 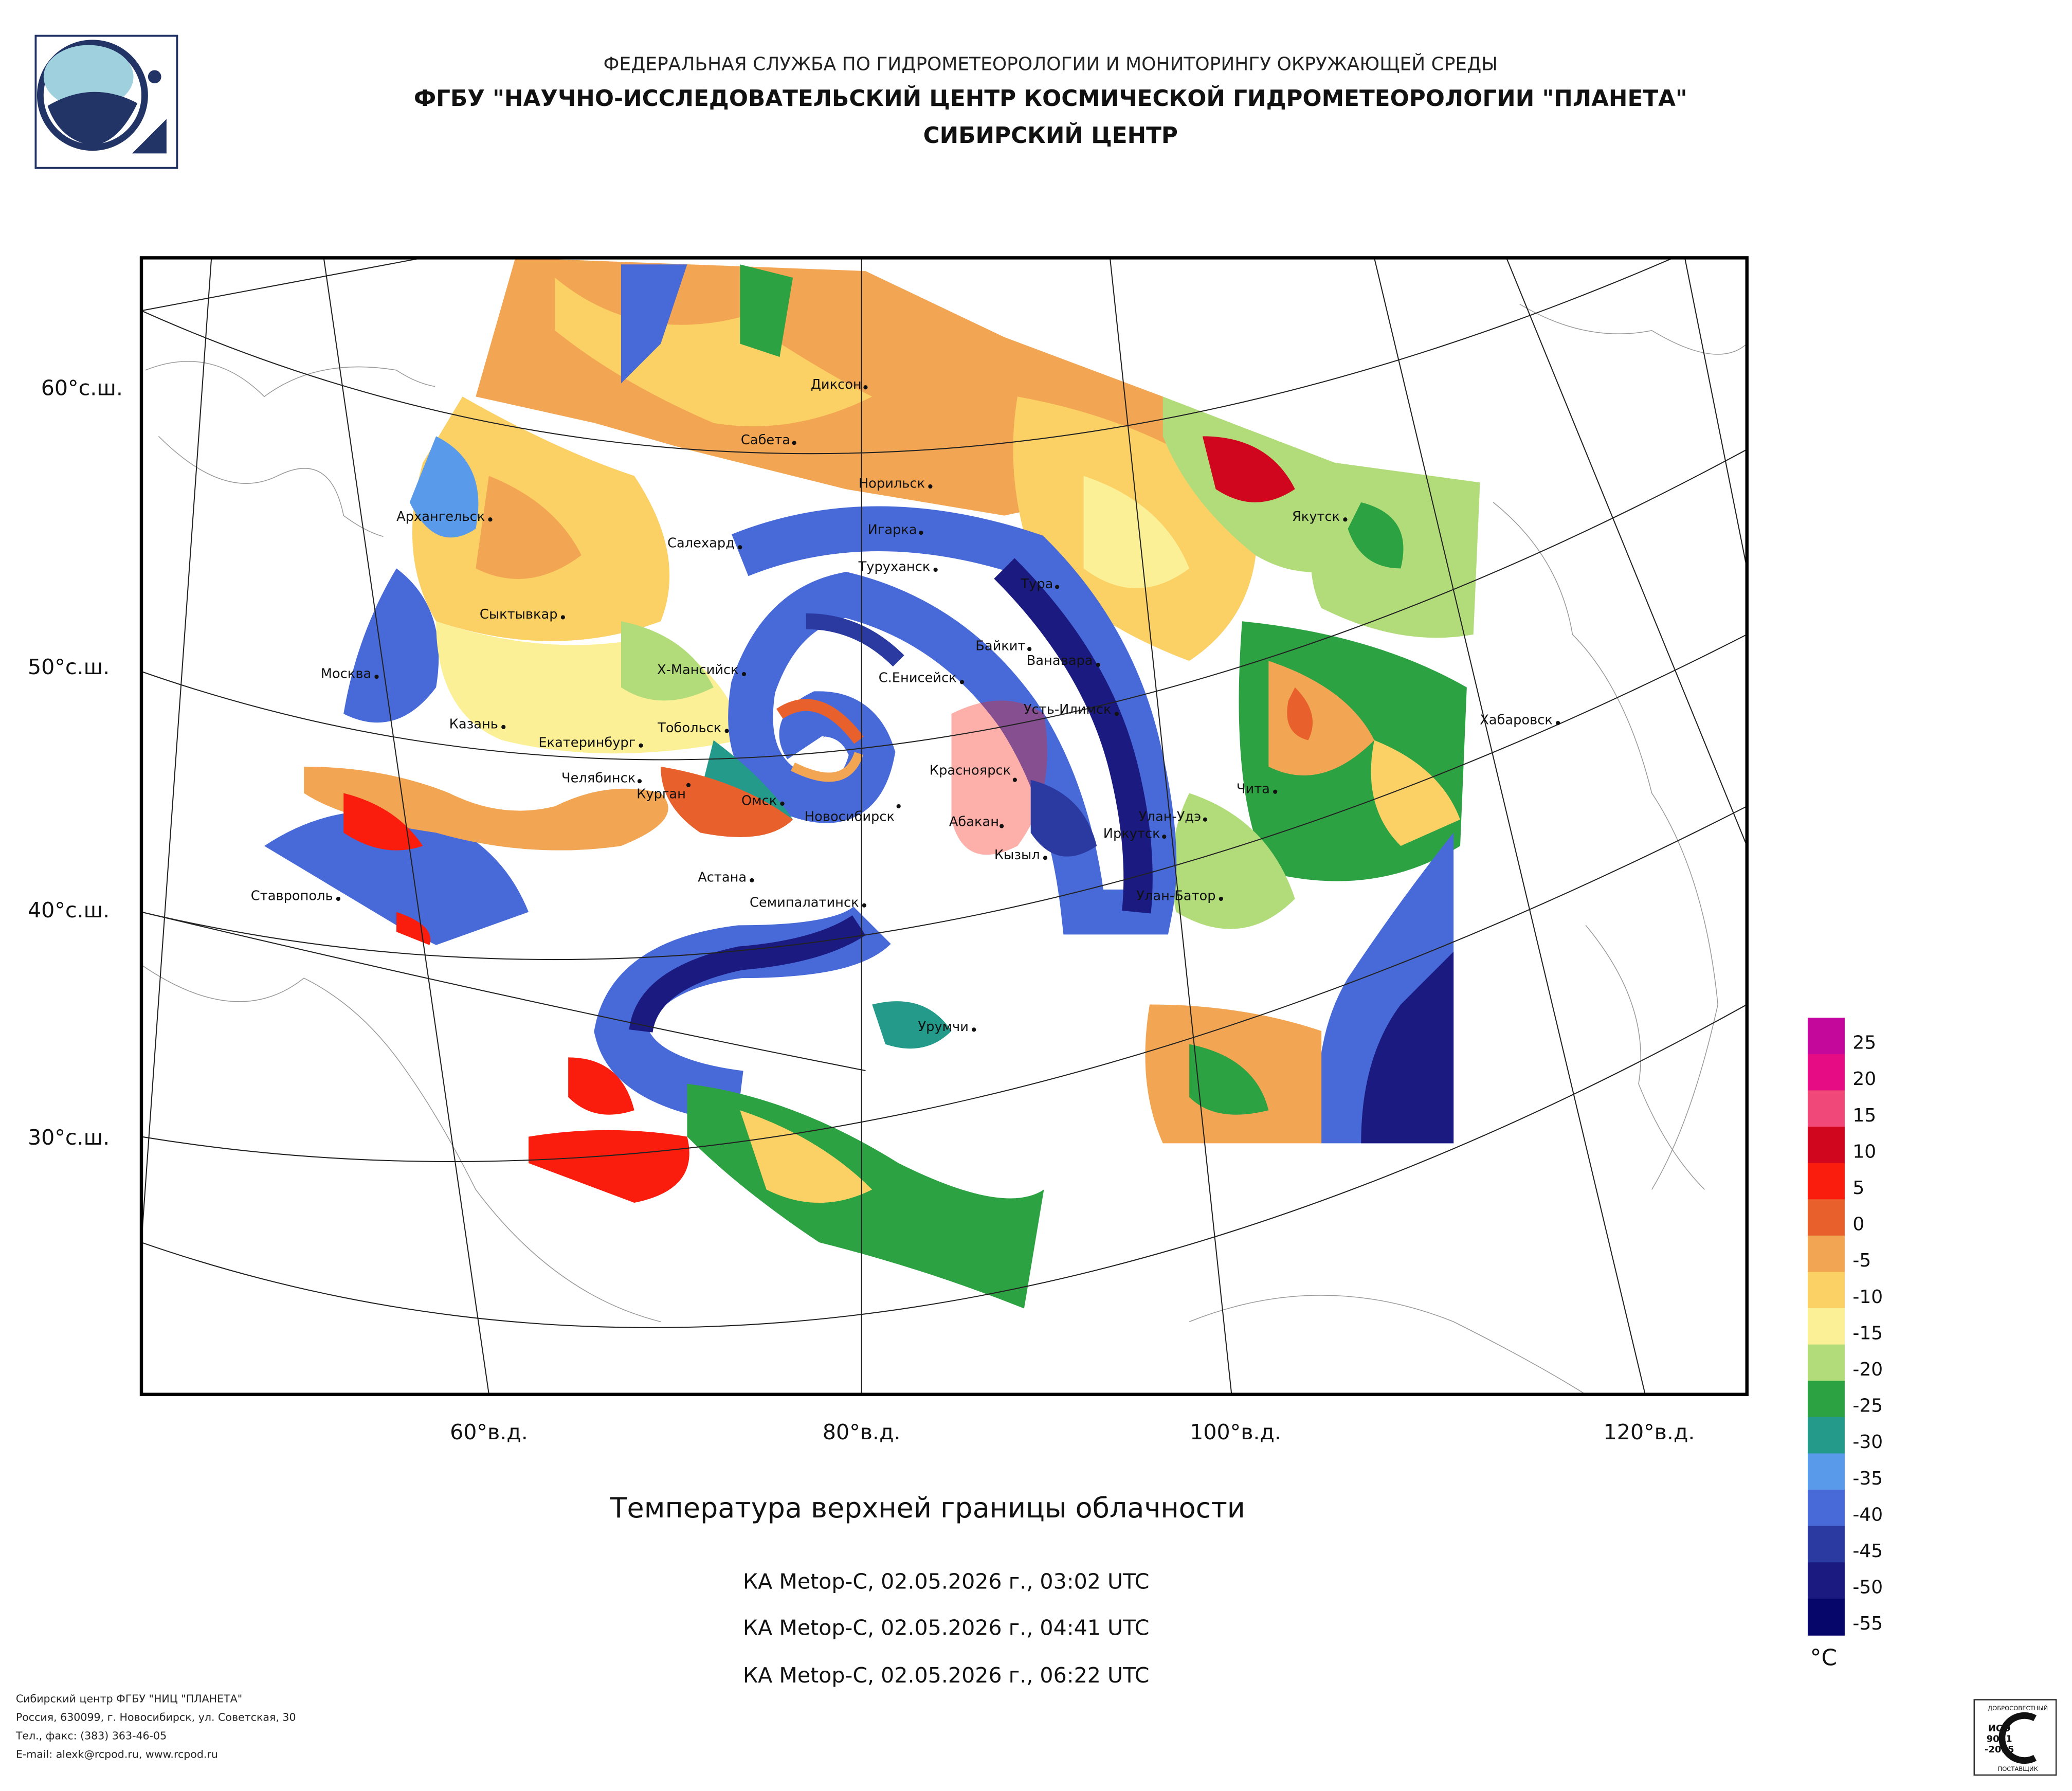 What do you see at coordinates (689, 728) in the screenshot?
I see `city-label: Тобольск` at bounding box center [689, 728].